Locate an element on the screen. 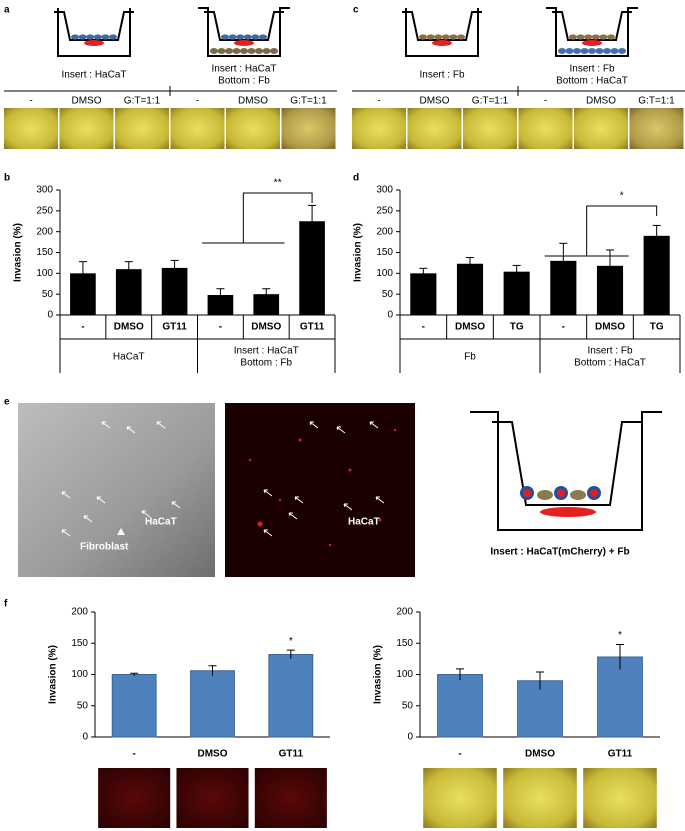 The height and width of the screenshot is (831, 685). x-tick-label: TG is located at coordinates (517, 327).